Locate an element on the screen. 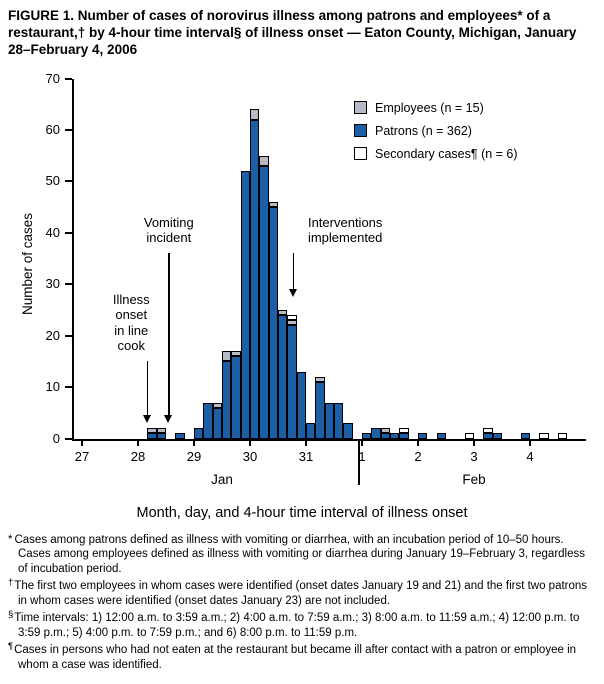 This screenshot has height=684, width=604. legend-swatch-employees is located at coordinates (360, 108).